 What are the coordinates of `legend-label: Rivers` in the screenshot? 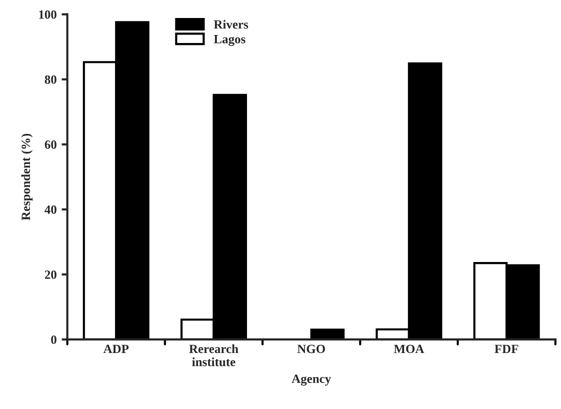 It's located at (231, 24).